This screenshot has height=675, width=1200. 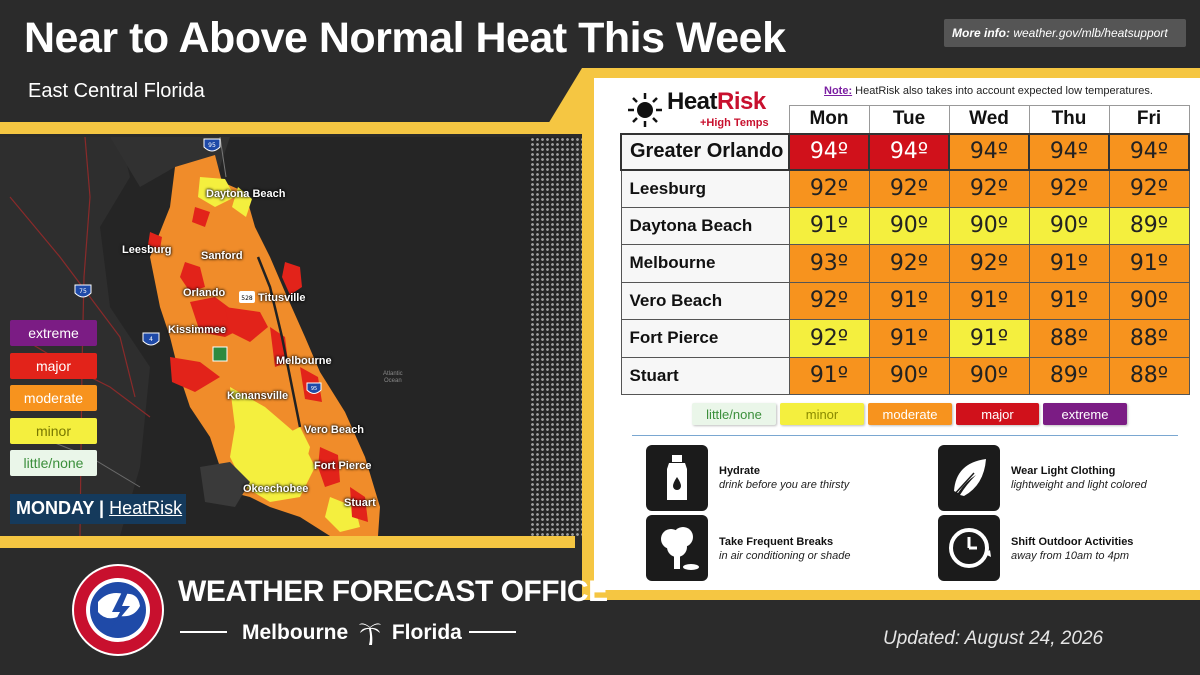 What do you see at coordinates (426, 632) in the screenshot?
I see `office-state: Florida` at bounding box center [426, 632].